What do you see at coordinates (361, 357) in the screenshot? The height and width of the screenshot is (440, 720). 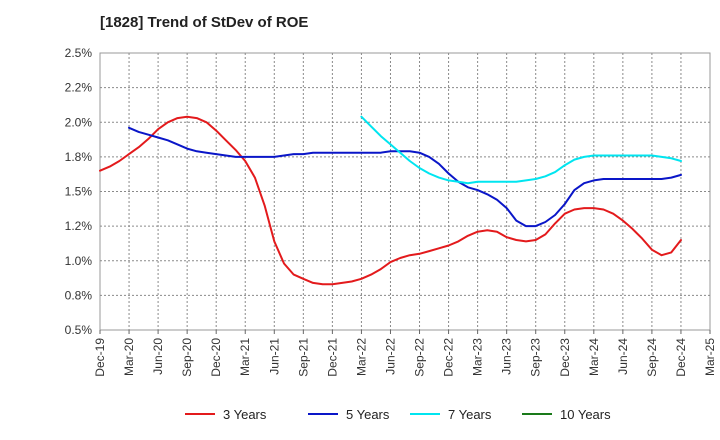 I see `x-tick-label: Mar-22` at bounding box center [361, 357].